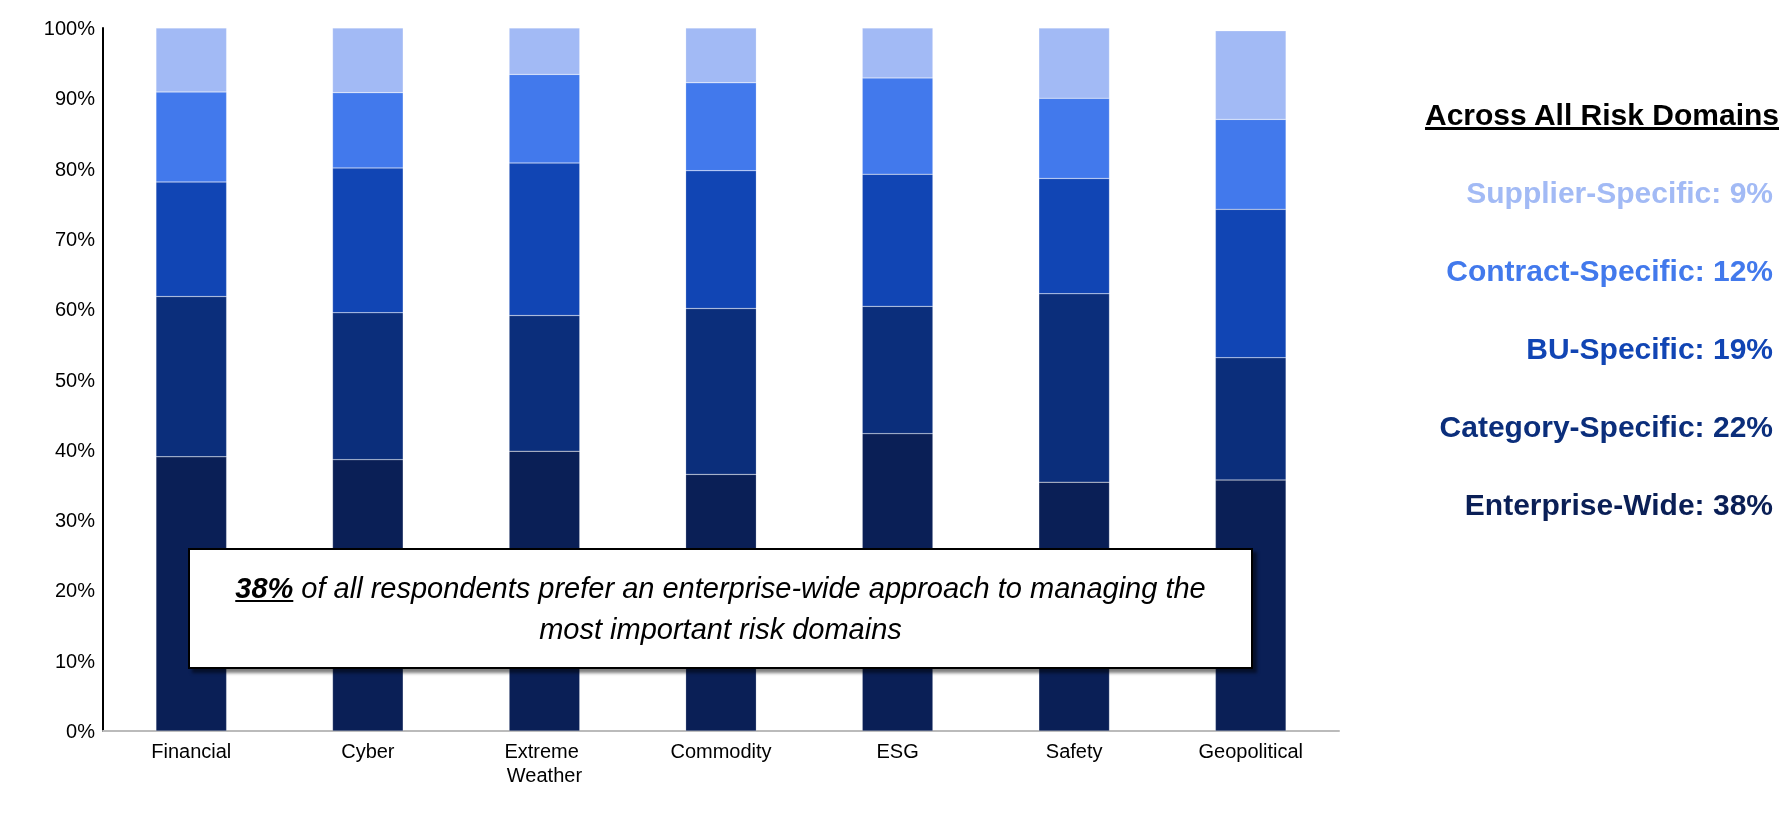 This screenshot has height=827, width=1787. I want to click on y-tick-label: 80%, so click(75, 168).